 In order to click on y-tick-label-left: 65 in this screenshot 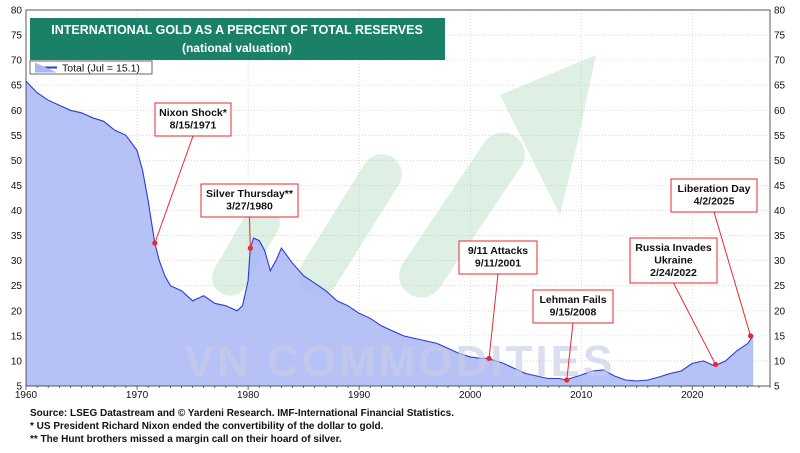, I will do `click(17, 86)`.